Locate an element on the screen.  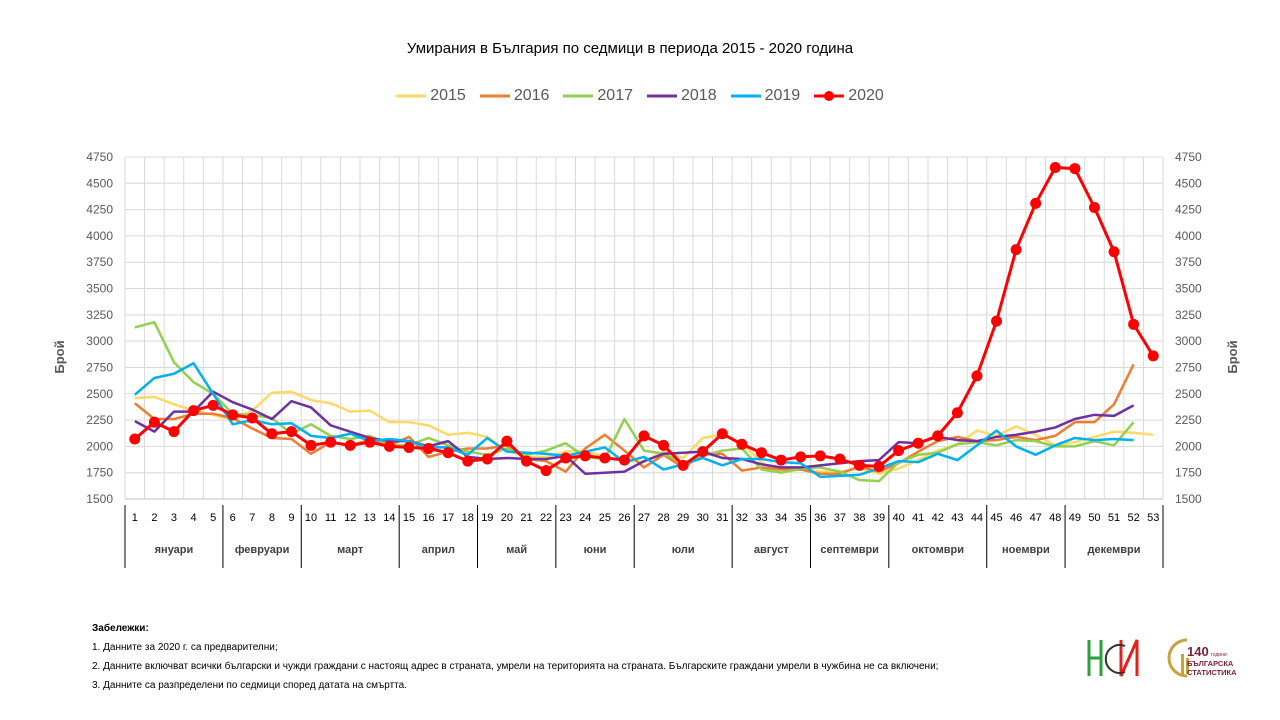
y-tick-label-left: 1500 is located at coordinates (99, 499).